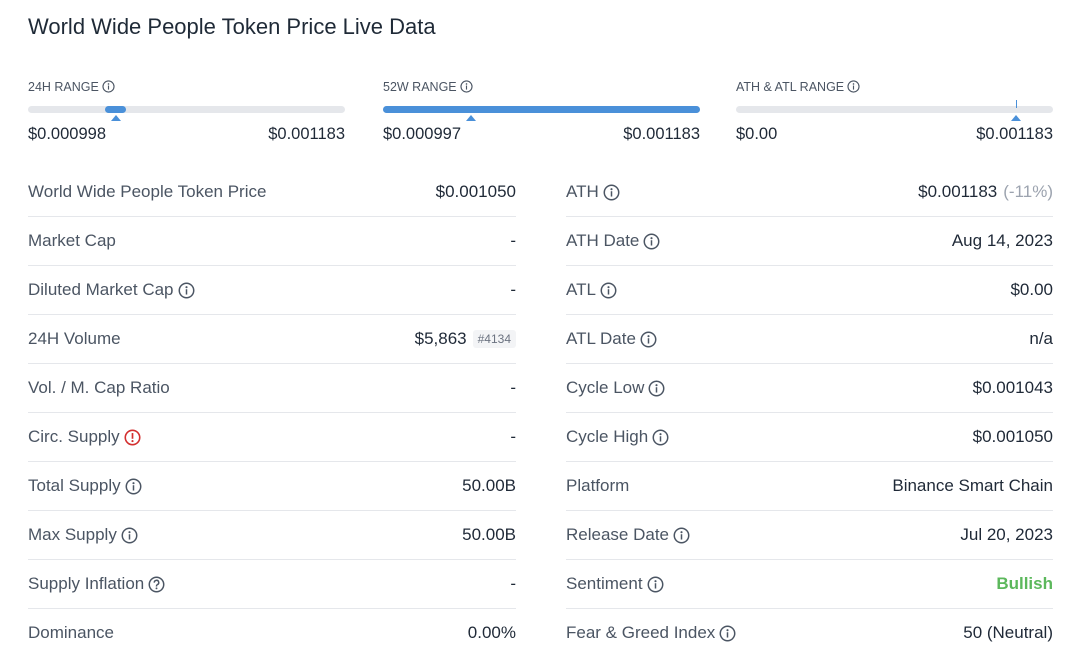 Image resolution: width=1079 pixels, height=657 pixels. I want to click on stat-label-wrap: Release Date, so click(628, 535).